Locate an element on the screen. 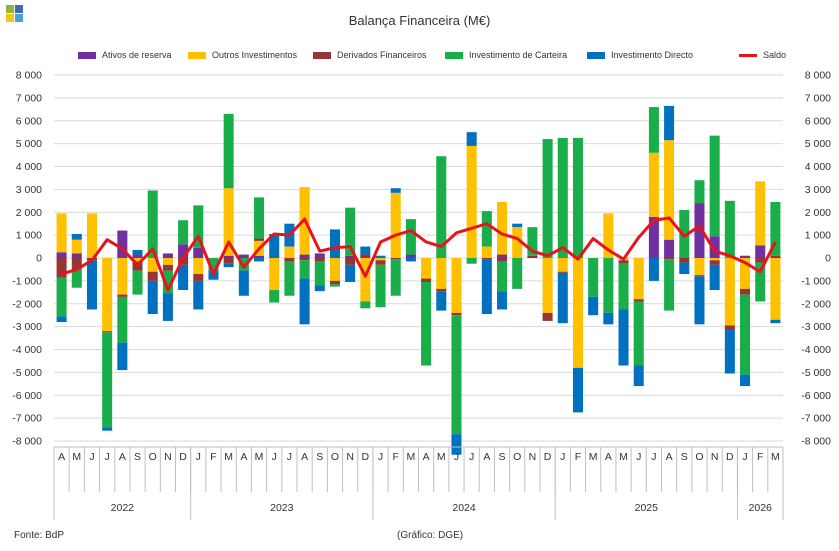 The width and height of the screenshot is (839, 551). year-label: 2024 is located at coordinates (464, 508).